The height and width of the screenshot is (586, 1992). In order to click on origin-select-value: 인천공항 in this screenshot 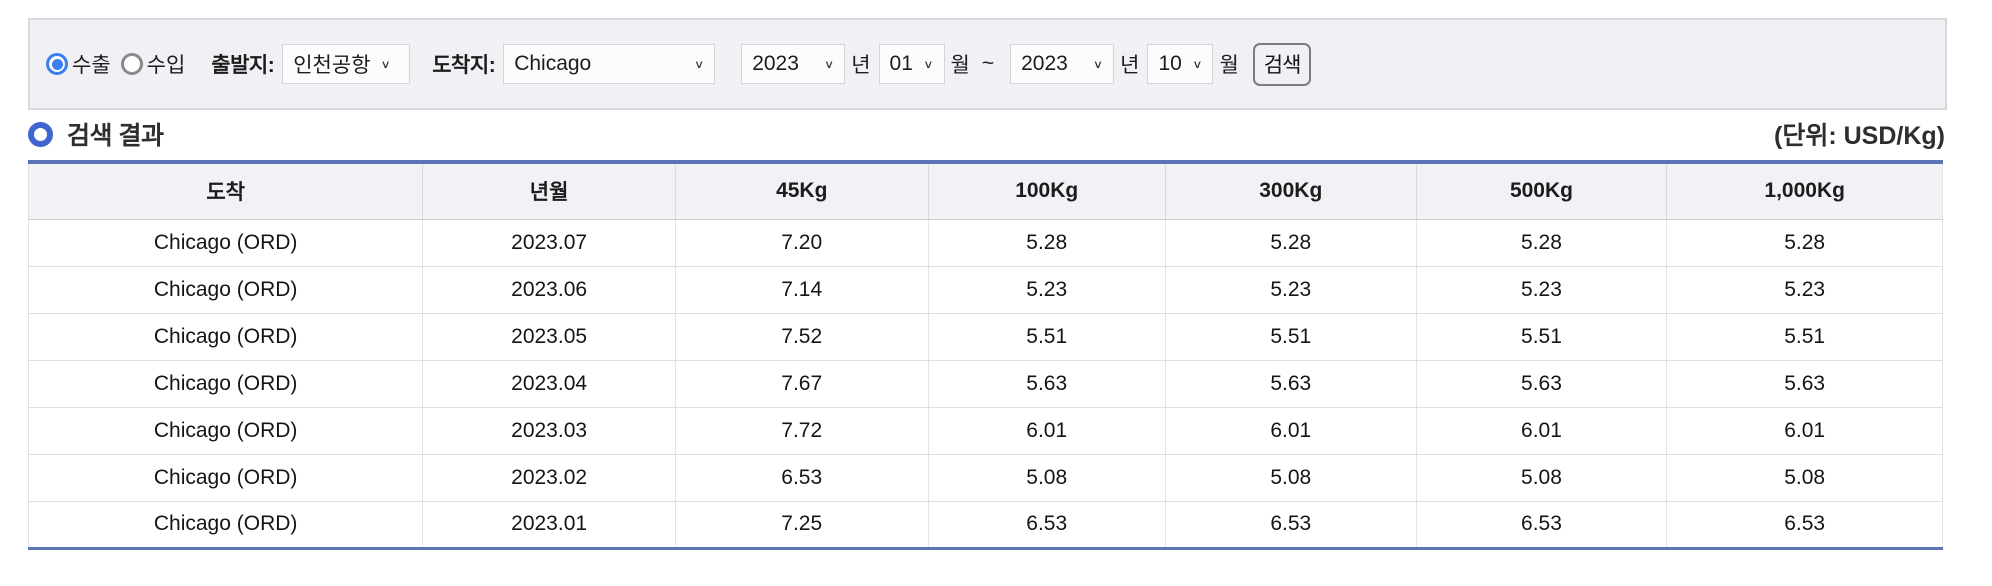, I will do `click(332, 65)`.